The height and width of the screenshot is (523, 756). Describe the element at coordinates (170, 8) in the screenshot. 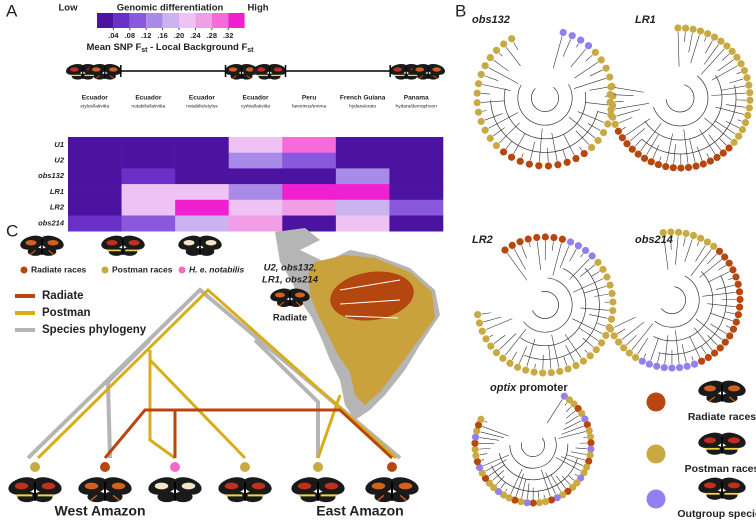

I see `legend-title: Genomic differentiation` at that location.